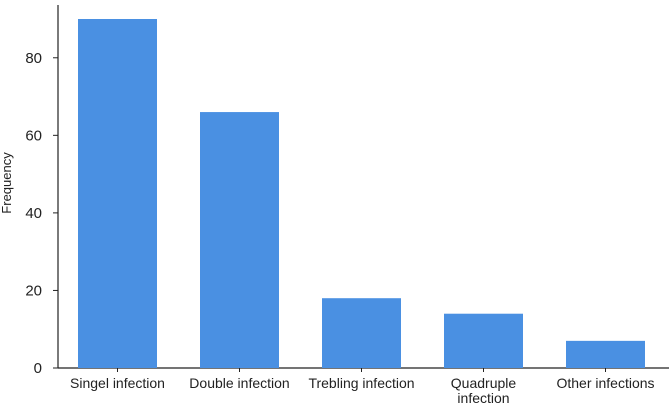 This screenshot has height=404, width=669. What do you see at coordinates (117, 383) in the screenshot?
I see `x-tick-label: Singel infection` at bounding box center [117, 383].